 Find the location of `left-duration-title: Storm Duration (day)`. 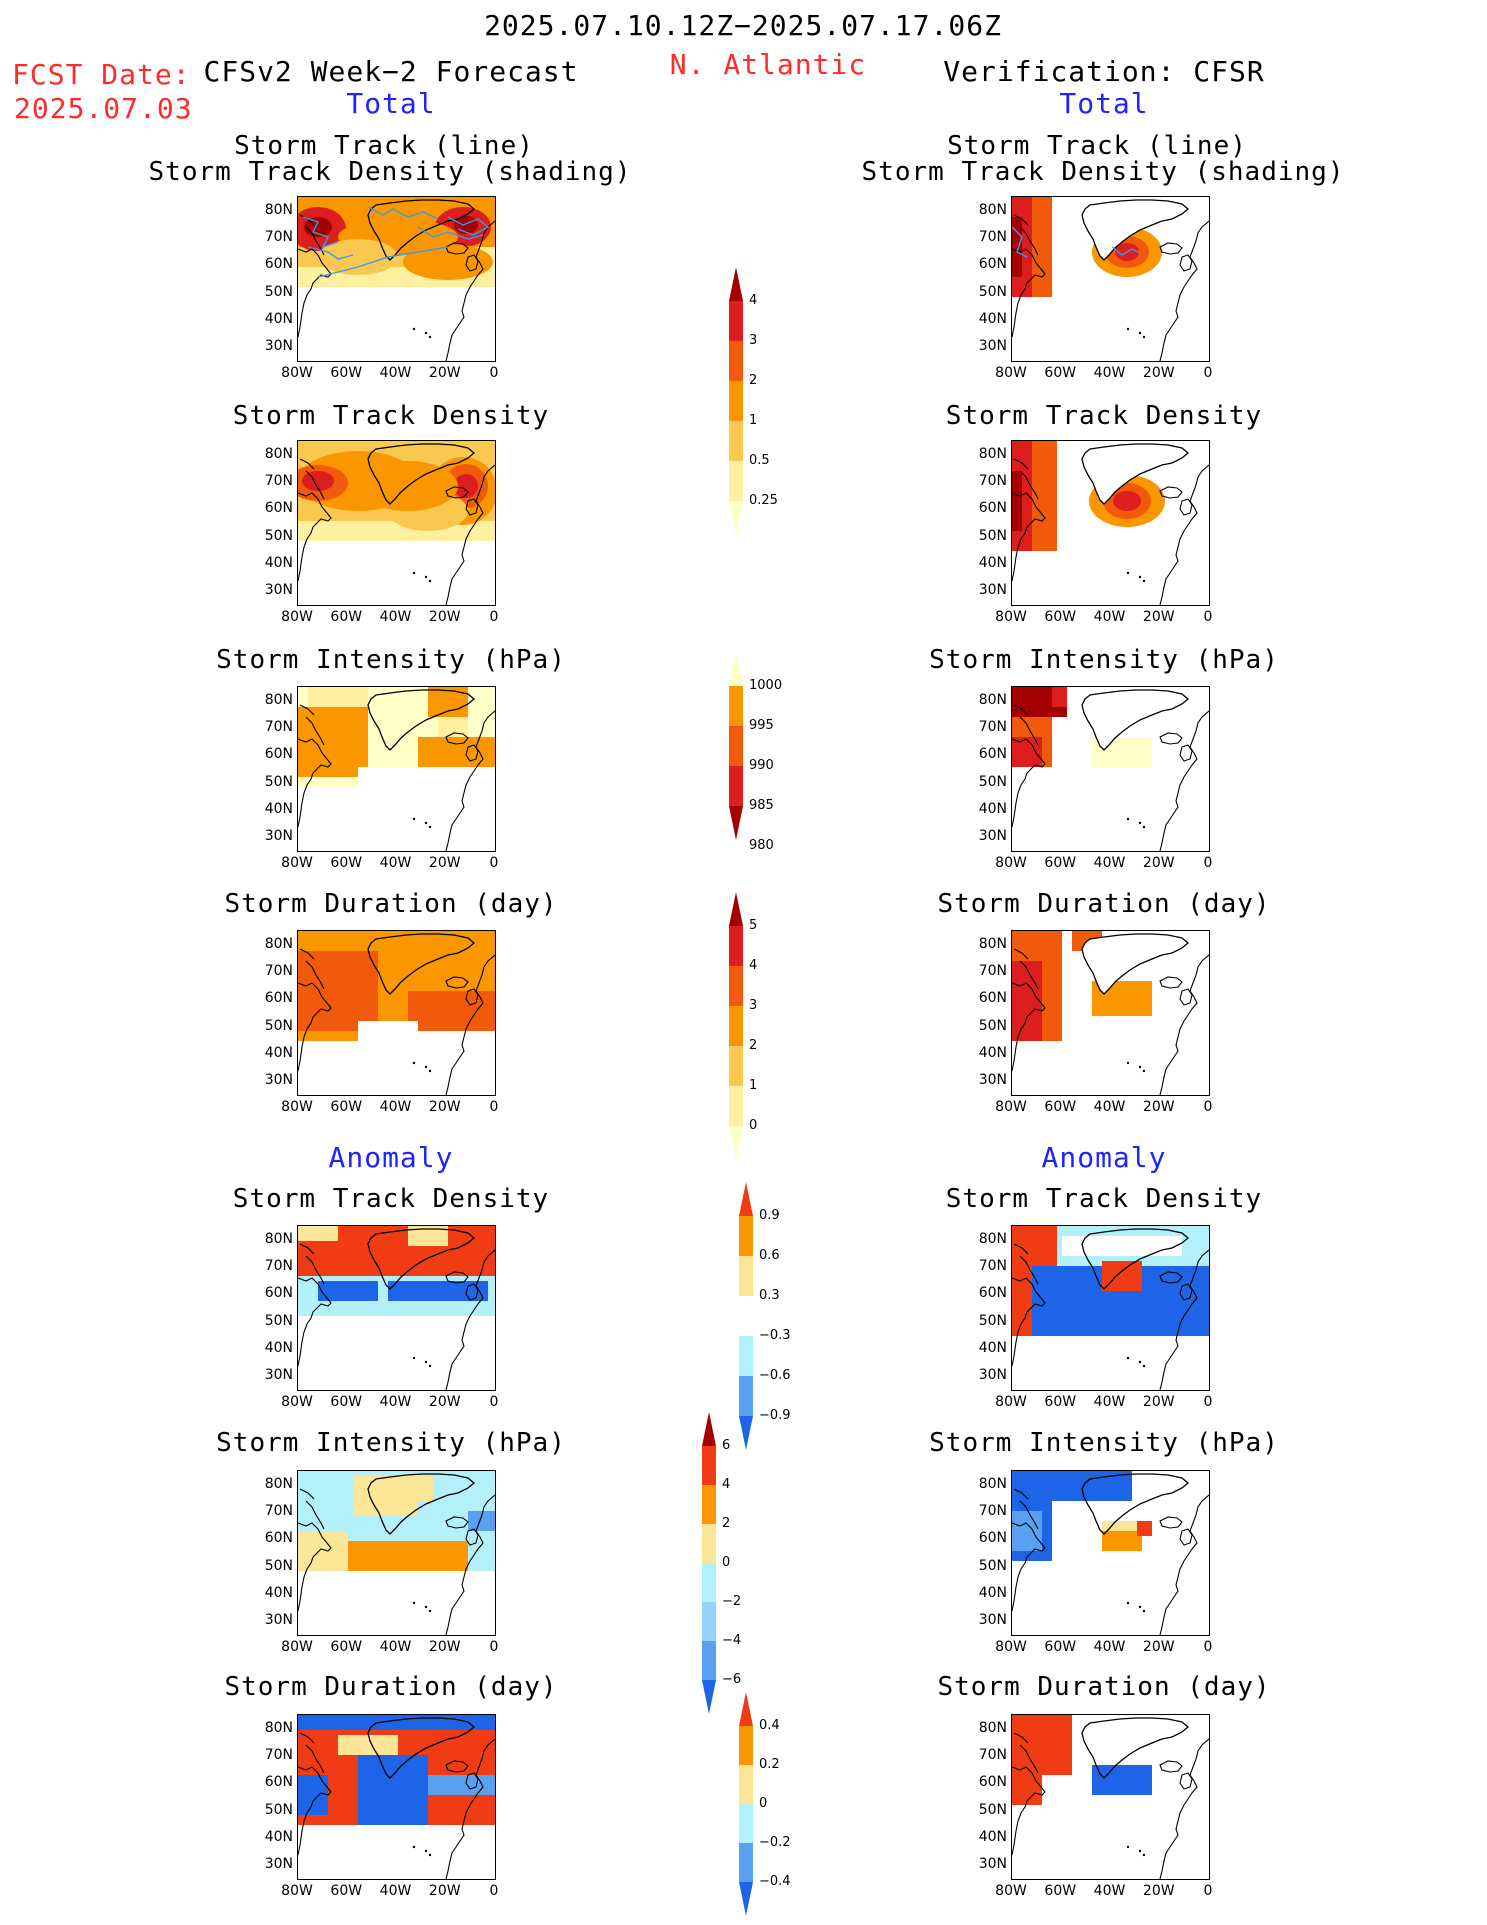

left-duration-title: Storm Duration (day) is located at coordinates (391, 904).